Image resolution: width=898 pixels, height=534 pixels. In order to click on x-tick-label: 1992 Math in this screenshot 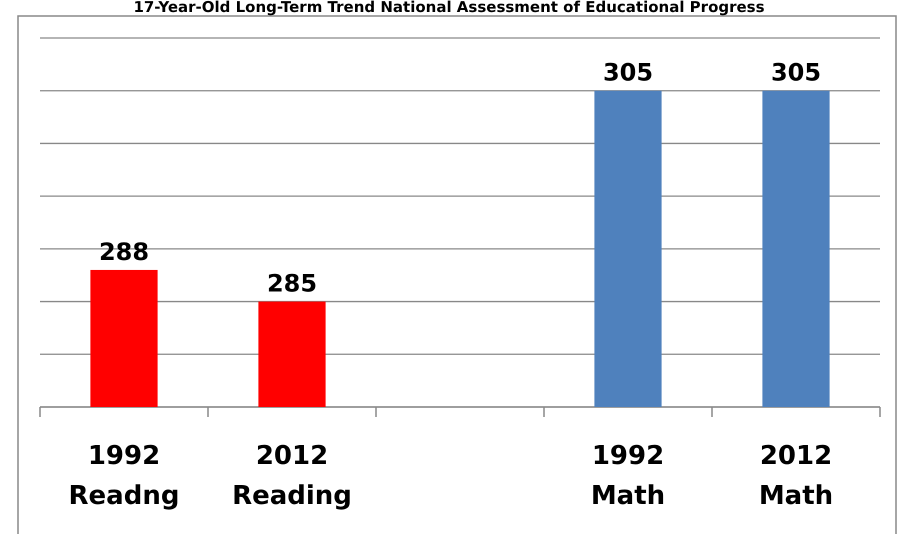, I will do `click(628, 476)`.